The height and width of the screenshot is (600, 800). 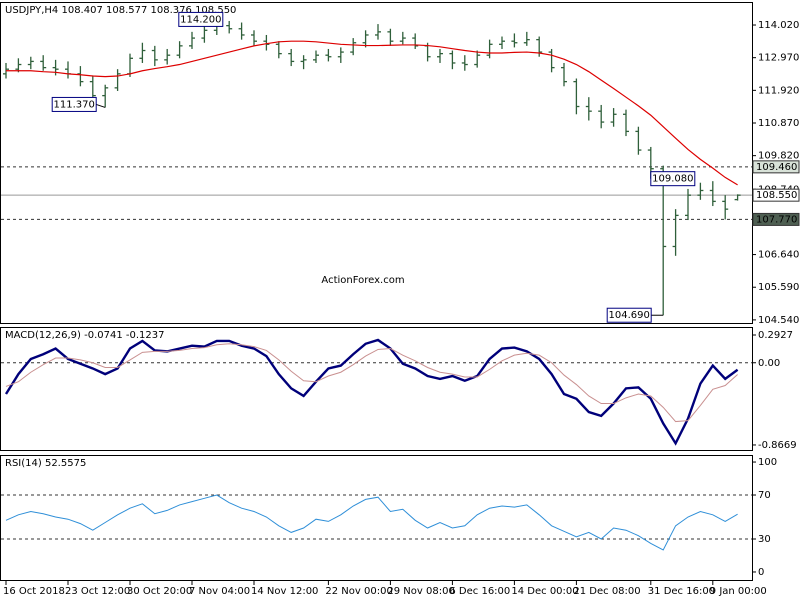 I want to click on y-tick-label: 30, so click(x=764, y=539).